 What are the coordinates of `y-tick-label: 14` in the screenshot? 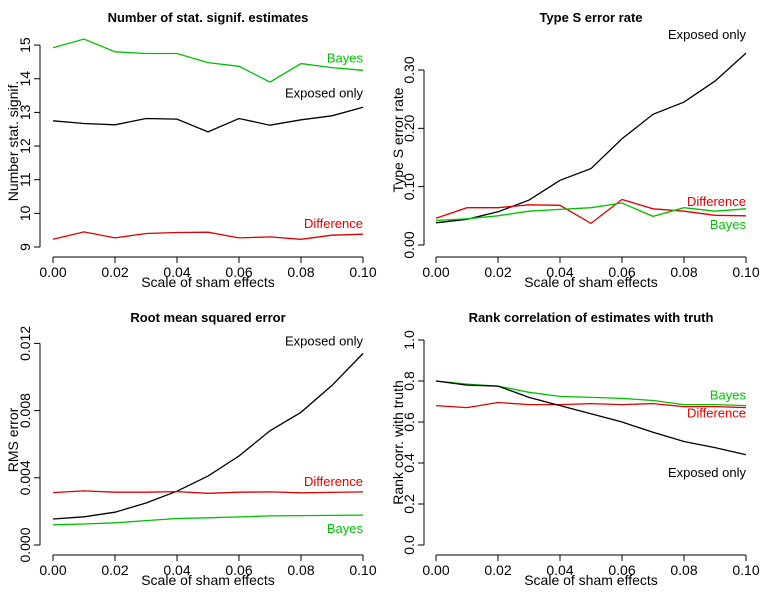 It's located at (25, 79).